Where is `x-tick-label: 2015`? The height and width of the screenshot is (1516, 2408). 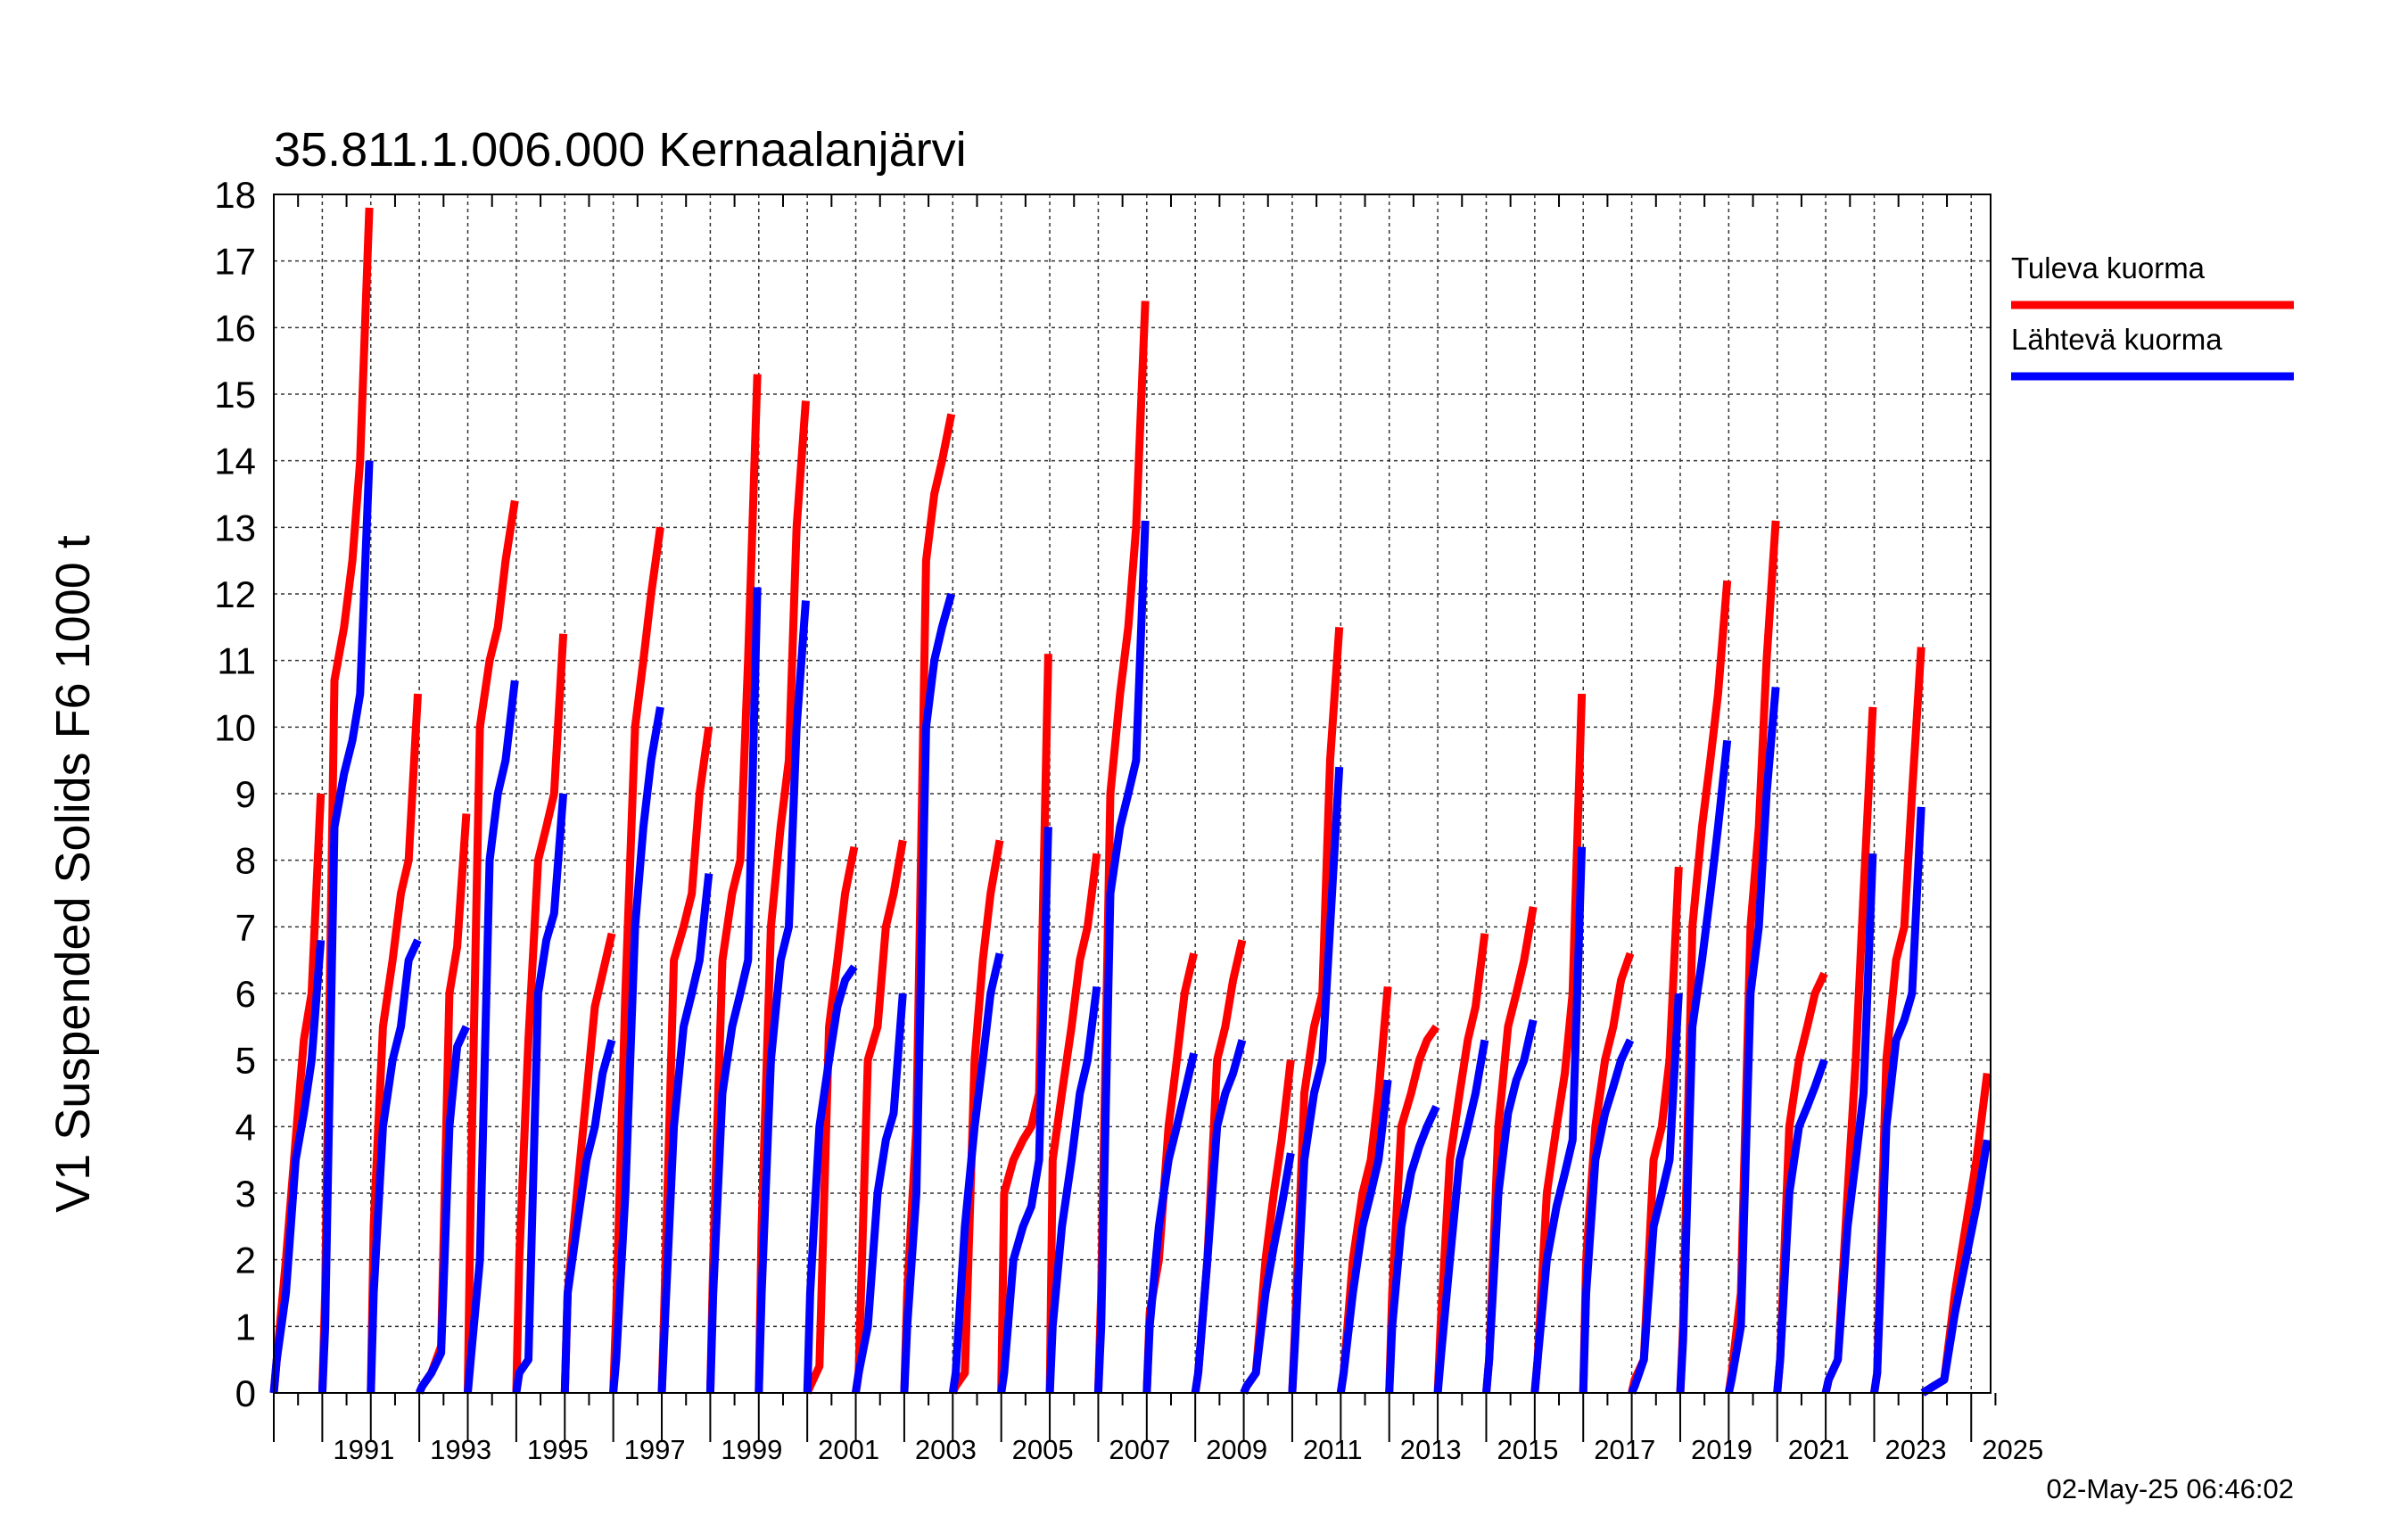 x-tick-label: 2015 is located at coordinates (1527, 1449).